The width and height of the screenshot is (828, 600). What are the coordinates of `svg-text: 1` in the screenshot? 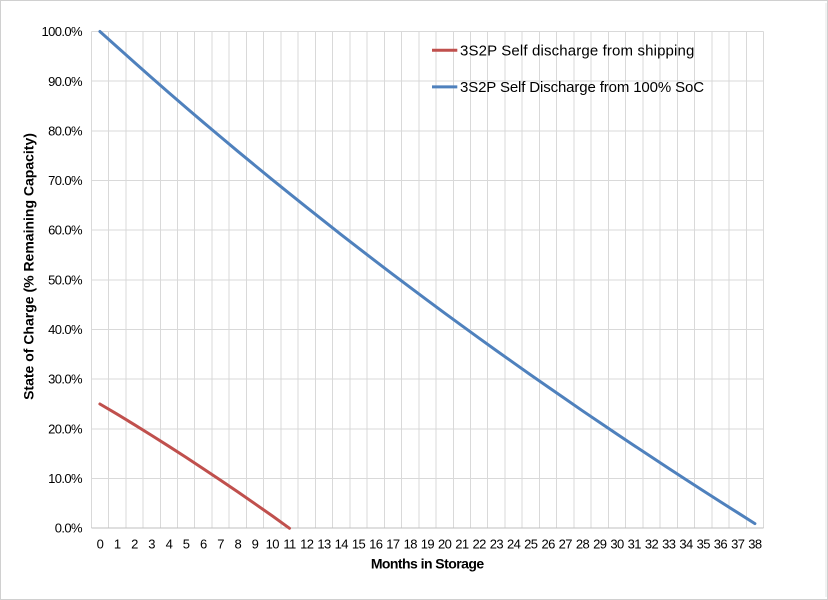 It's located at (117, 544).